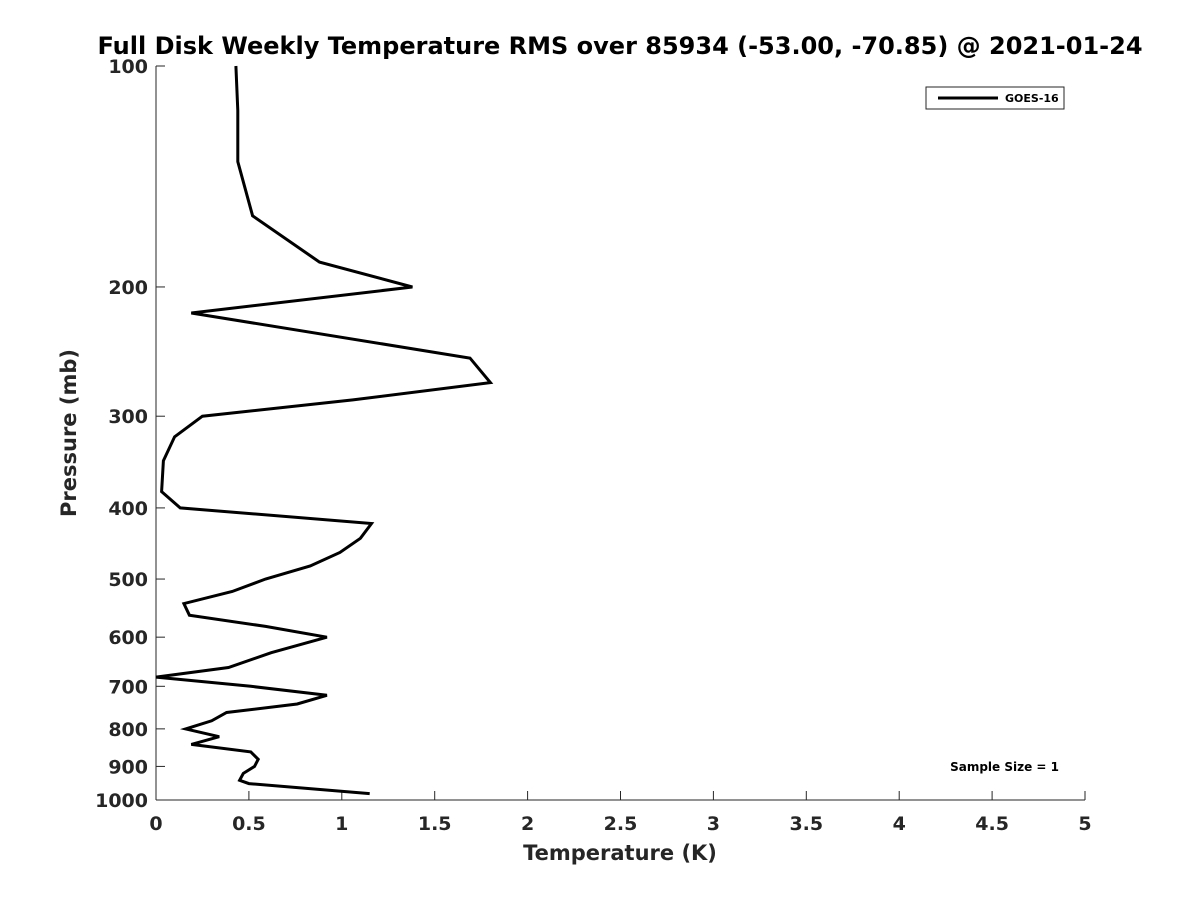  I want to click on y-tick-label: 600, so click(128, 638).